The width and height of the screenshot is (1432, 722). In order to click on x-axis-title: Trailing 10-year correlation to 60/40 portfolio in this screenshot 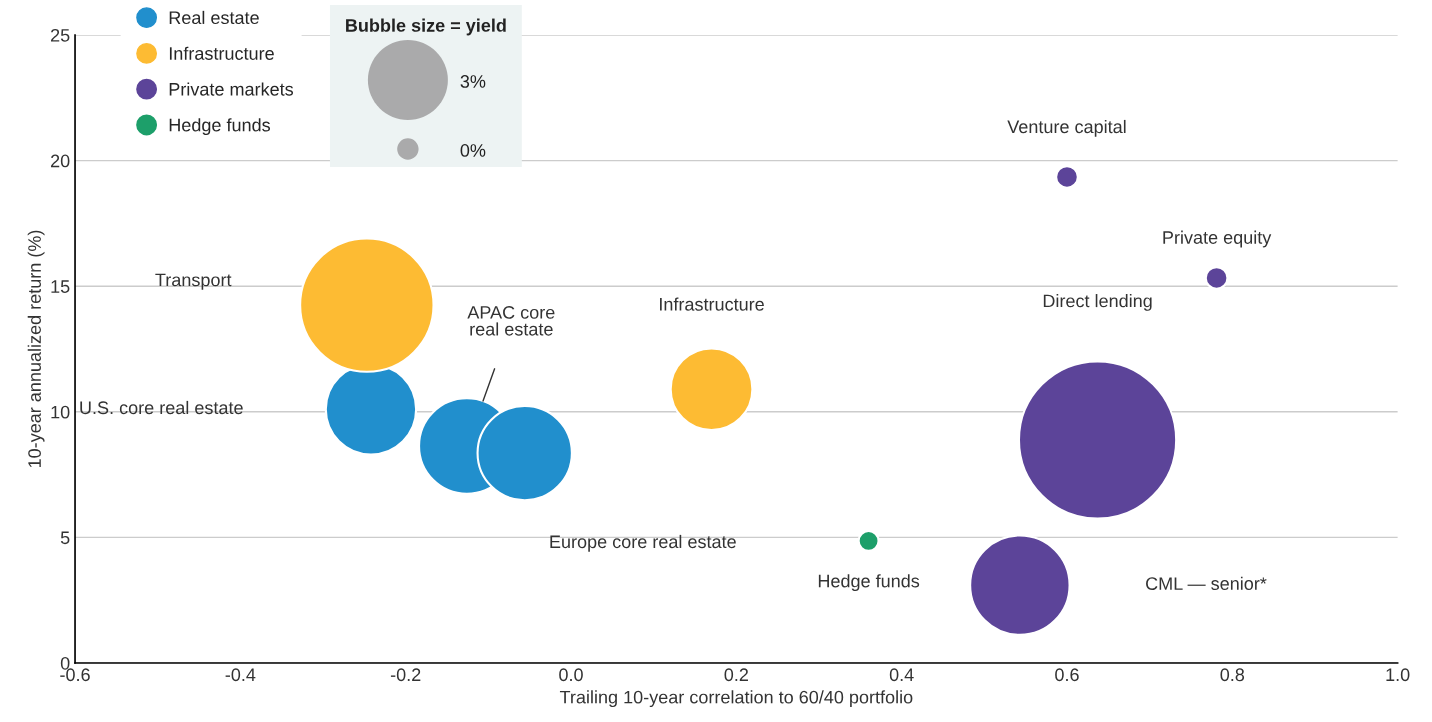, I will do `click(736, 699)`.